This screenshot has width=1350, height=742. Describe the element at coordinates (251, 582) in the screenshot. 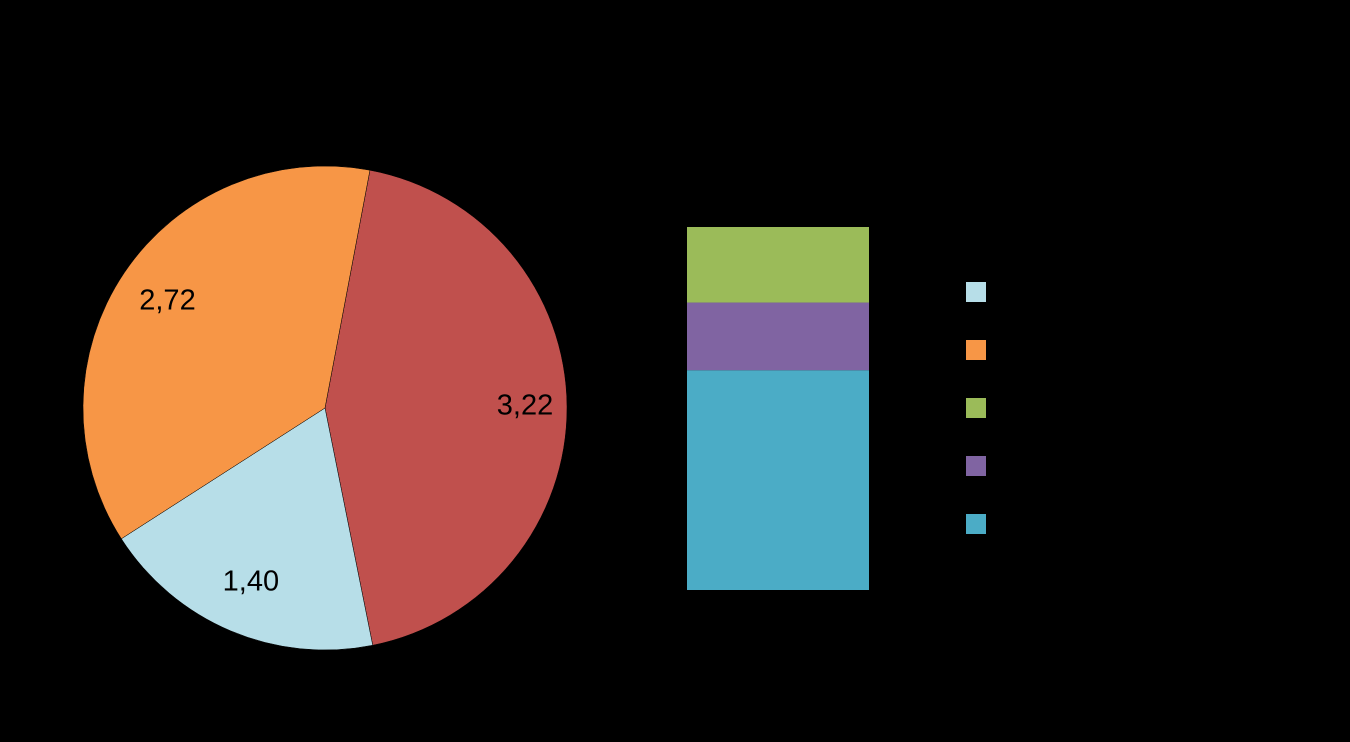

I see `data-label: 1,40` at that location.